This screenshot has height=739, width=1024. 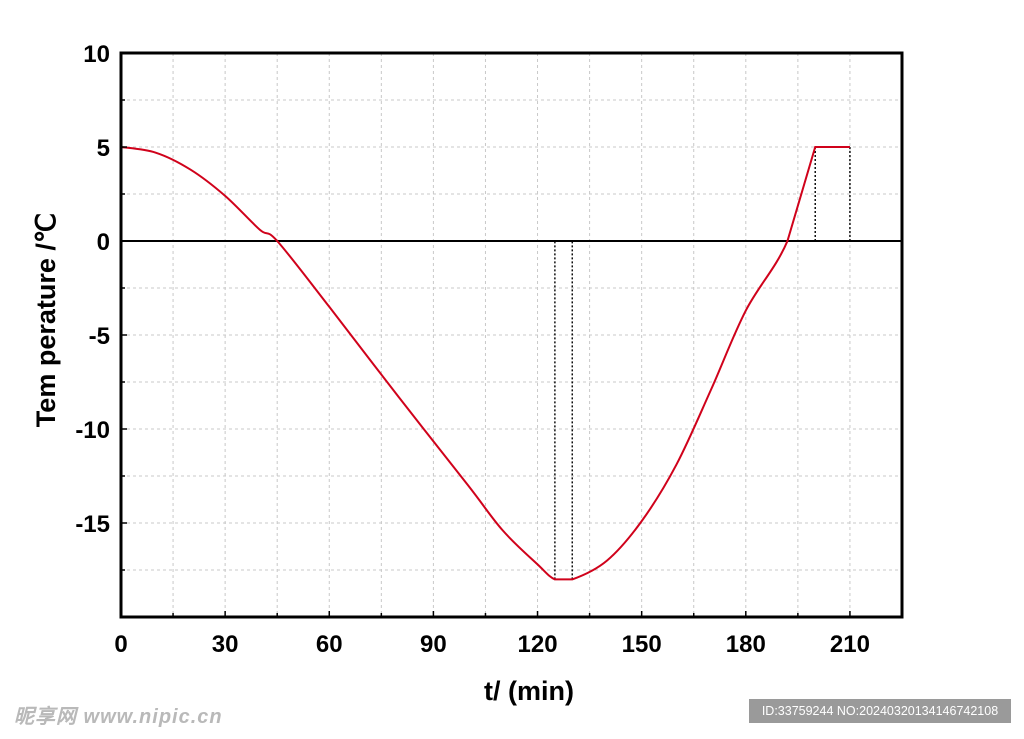 What do you see at coordinates (46, 320) in the screenshot?
I see `y-axis-title: Tem perature /℃` at bounding box center [46, 320].